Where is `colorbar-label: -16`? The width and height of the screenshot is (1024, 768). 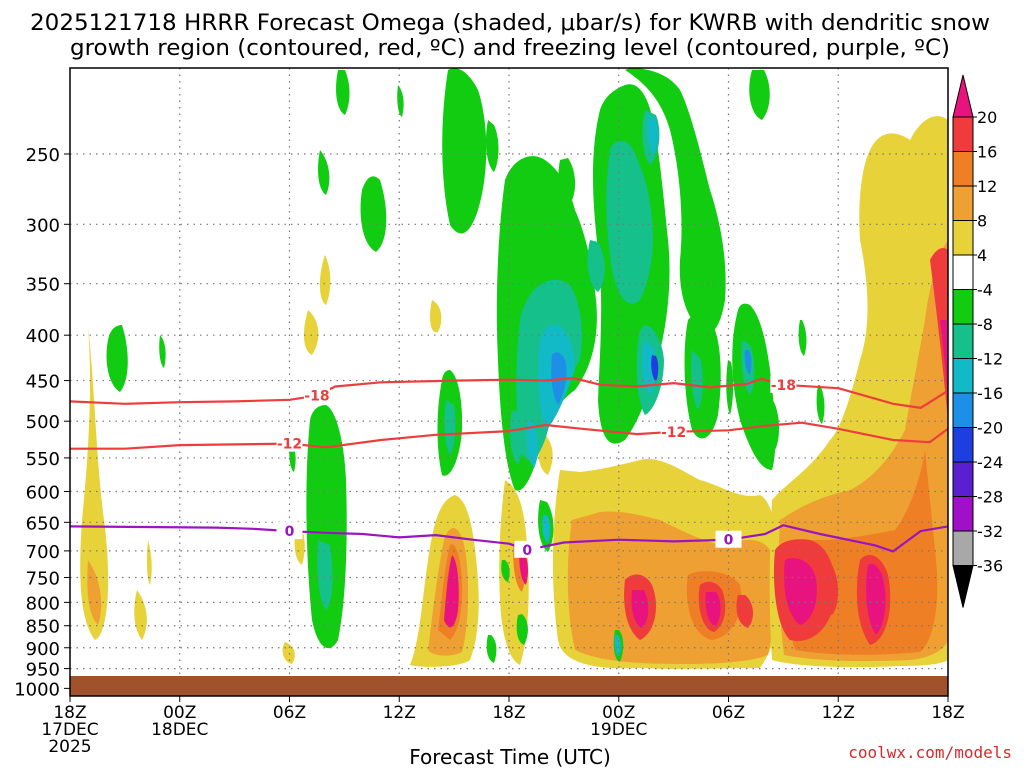
colorbar-label: -16 is located at coordinates (990, 393).